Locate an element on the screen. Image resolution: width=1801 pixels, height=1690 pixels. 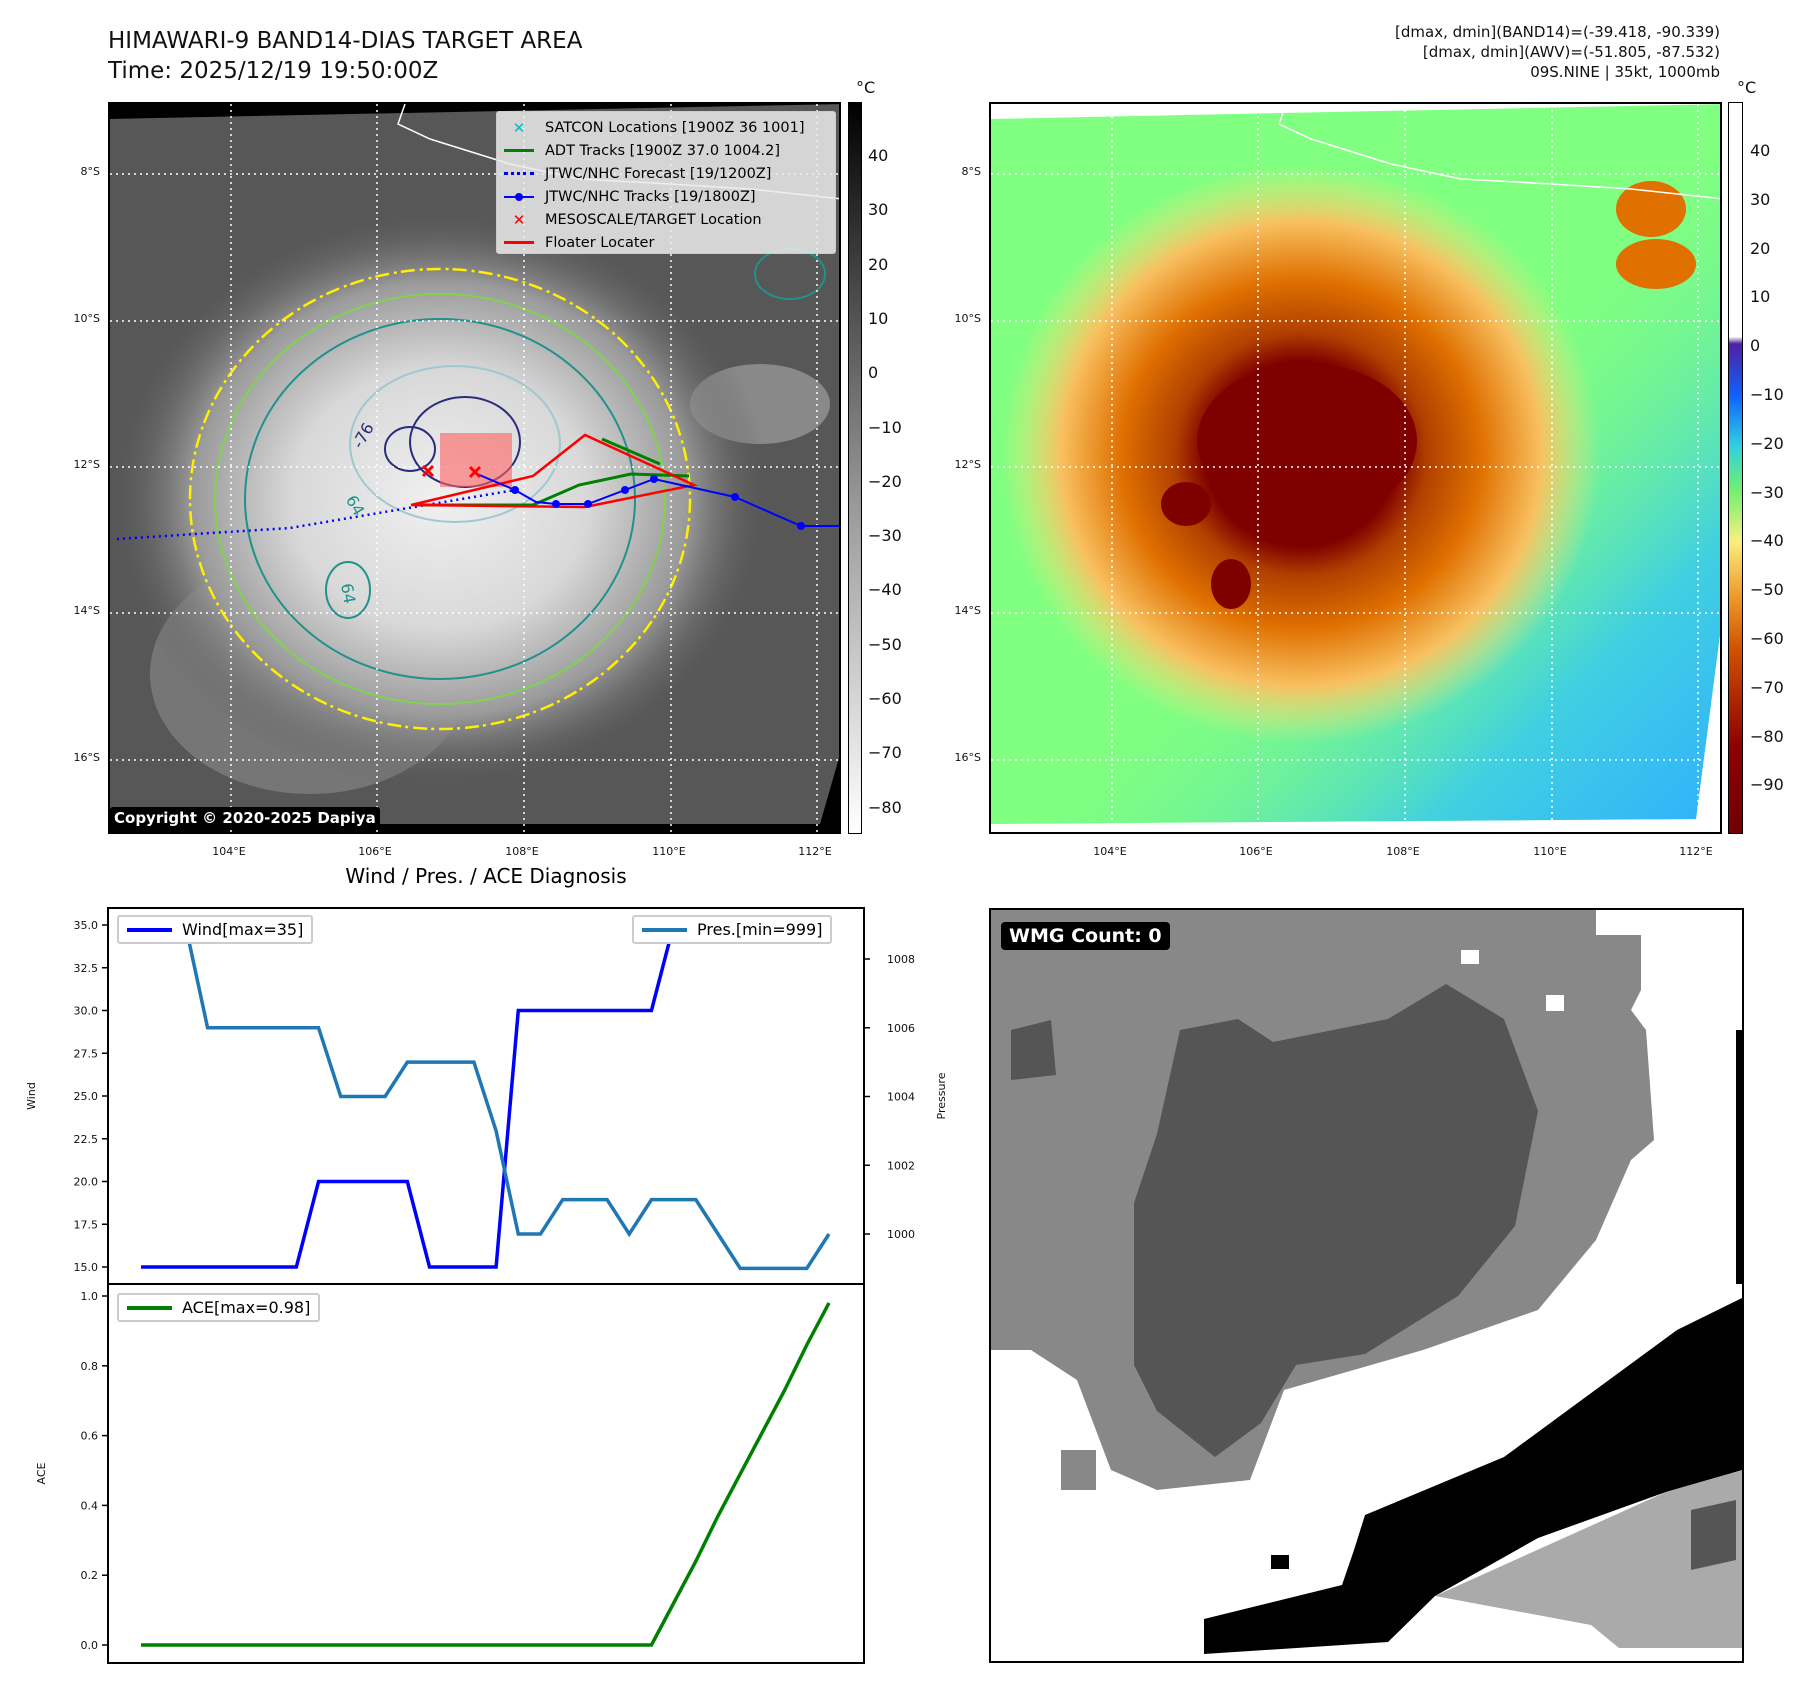
legend-label: SATCON Locations [1900Z 36 1001] is located at coordinates (675, 127).